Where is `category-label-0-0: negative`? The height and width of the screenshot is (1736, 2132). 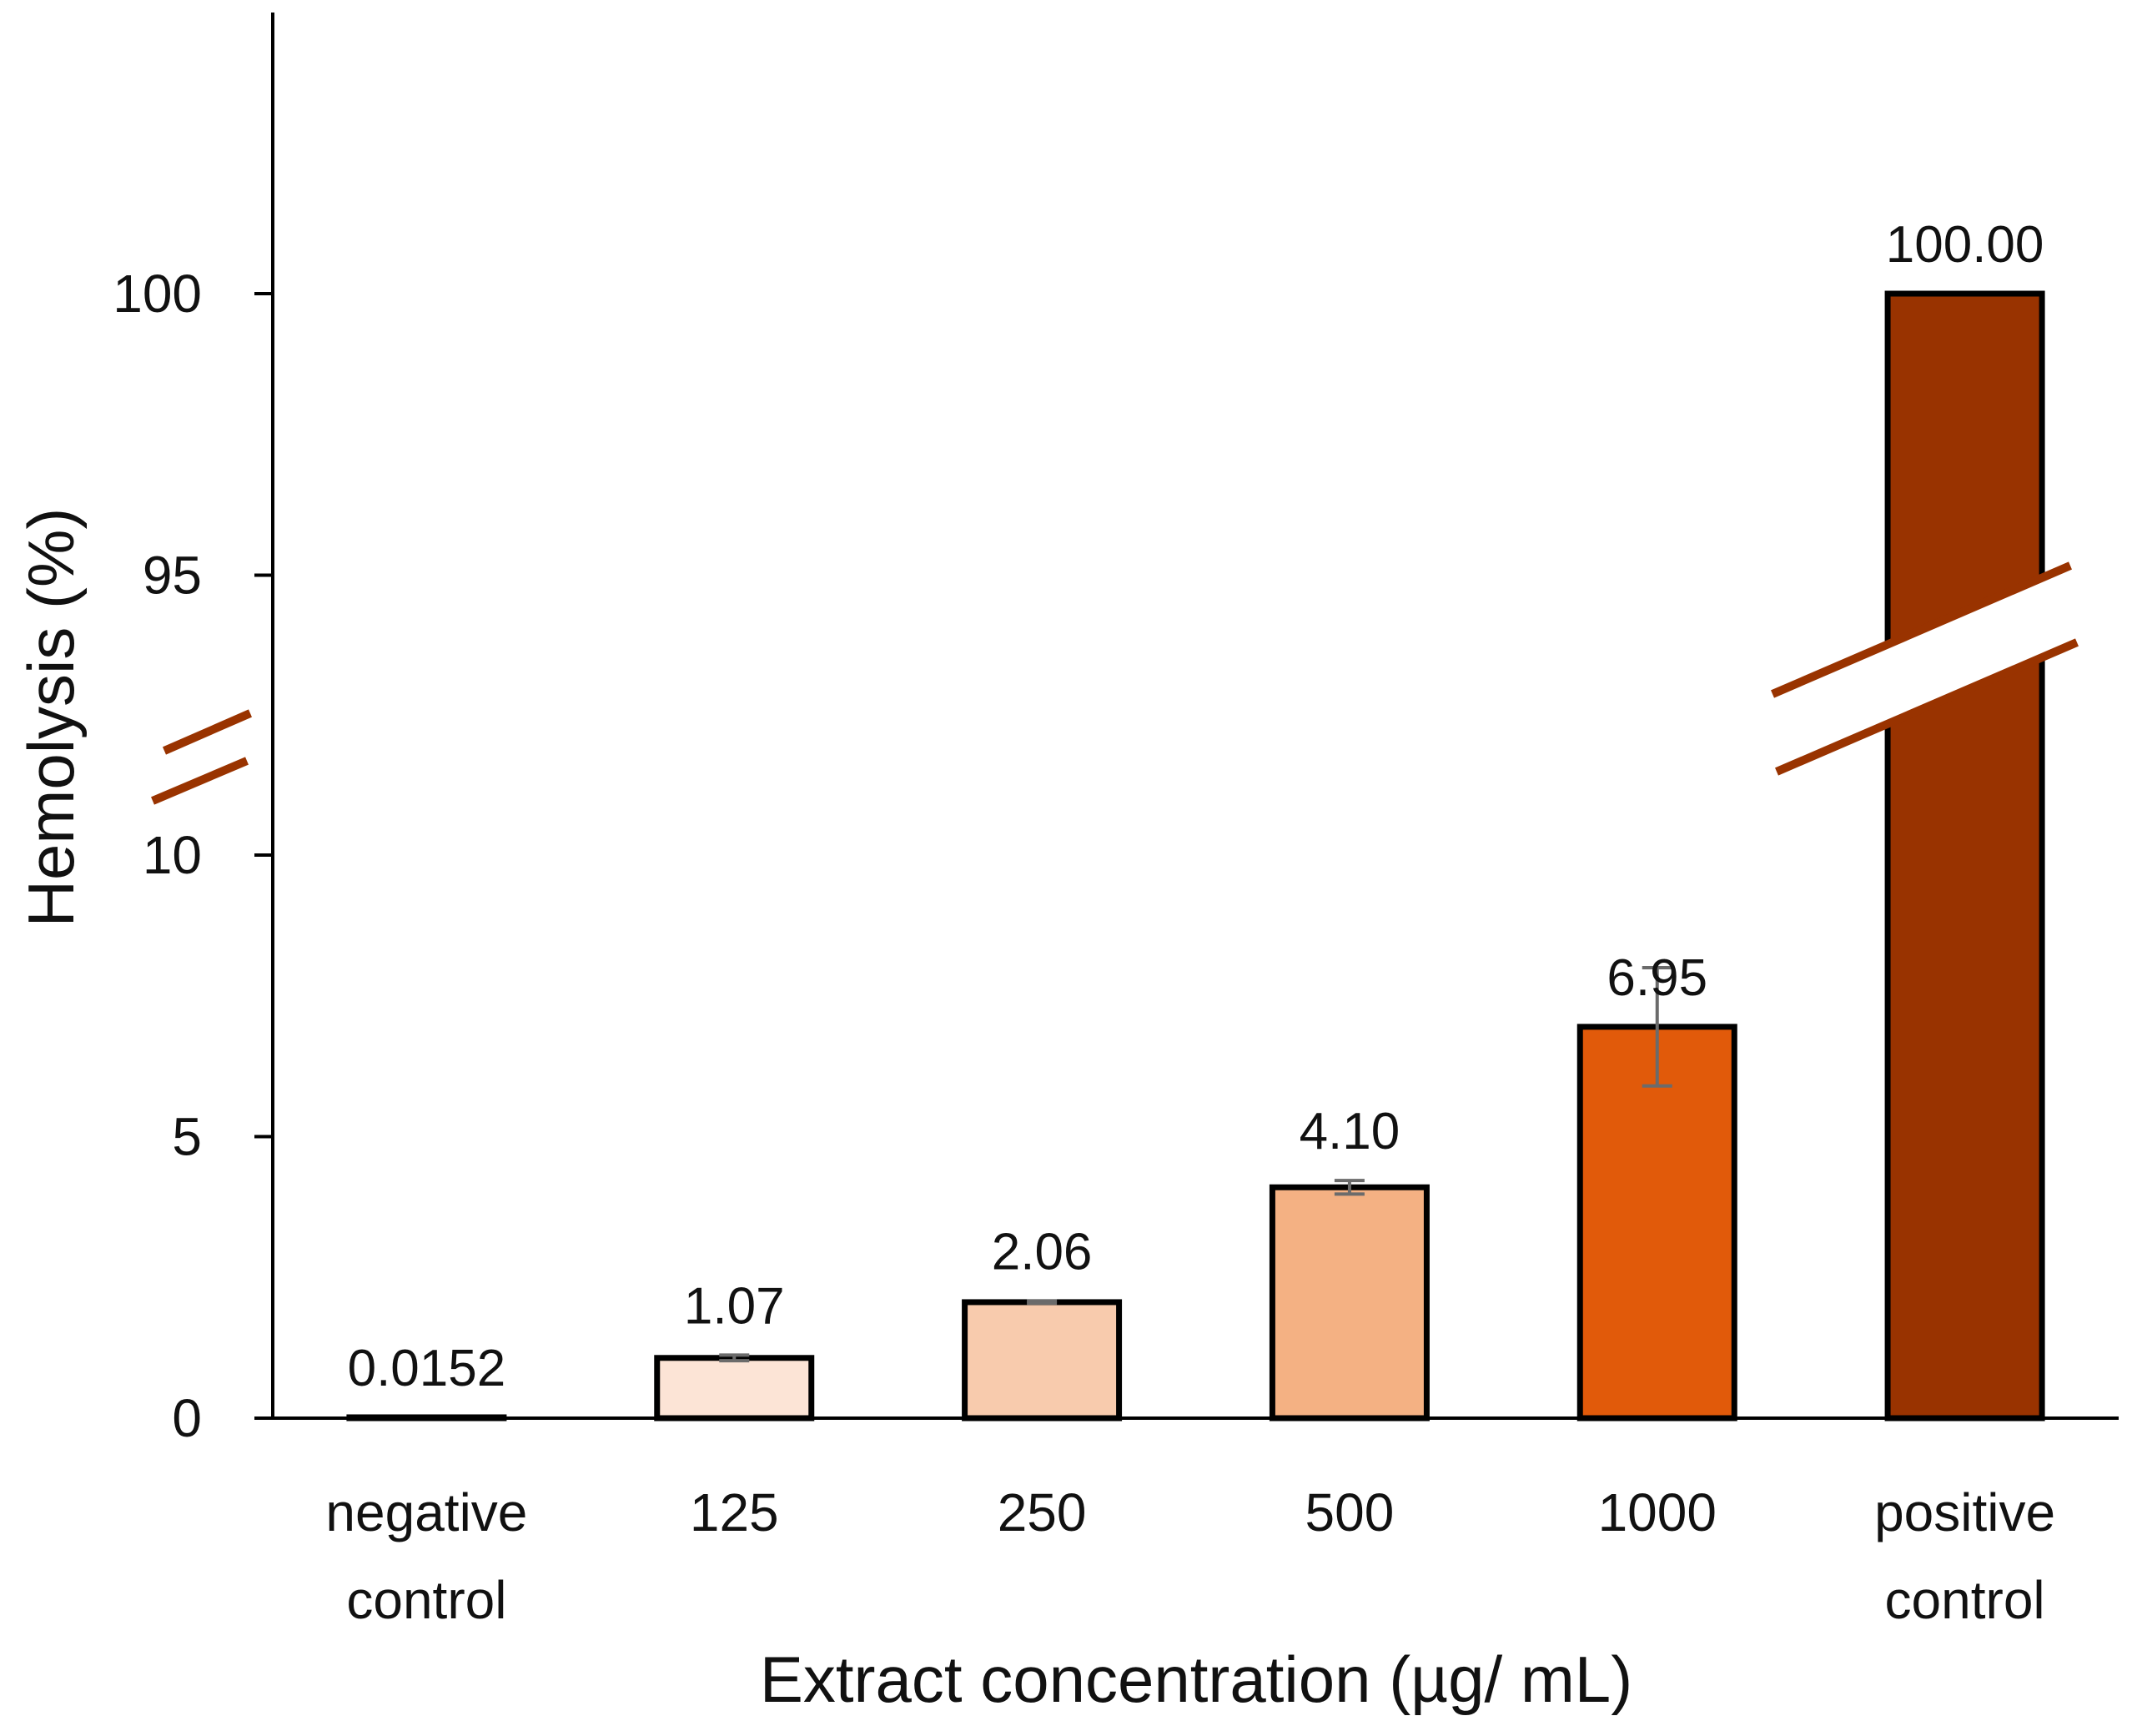
category-label-0-0: negative is located at coordinates (426, 1512).